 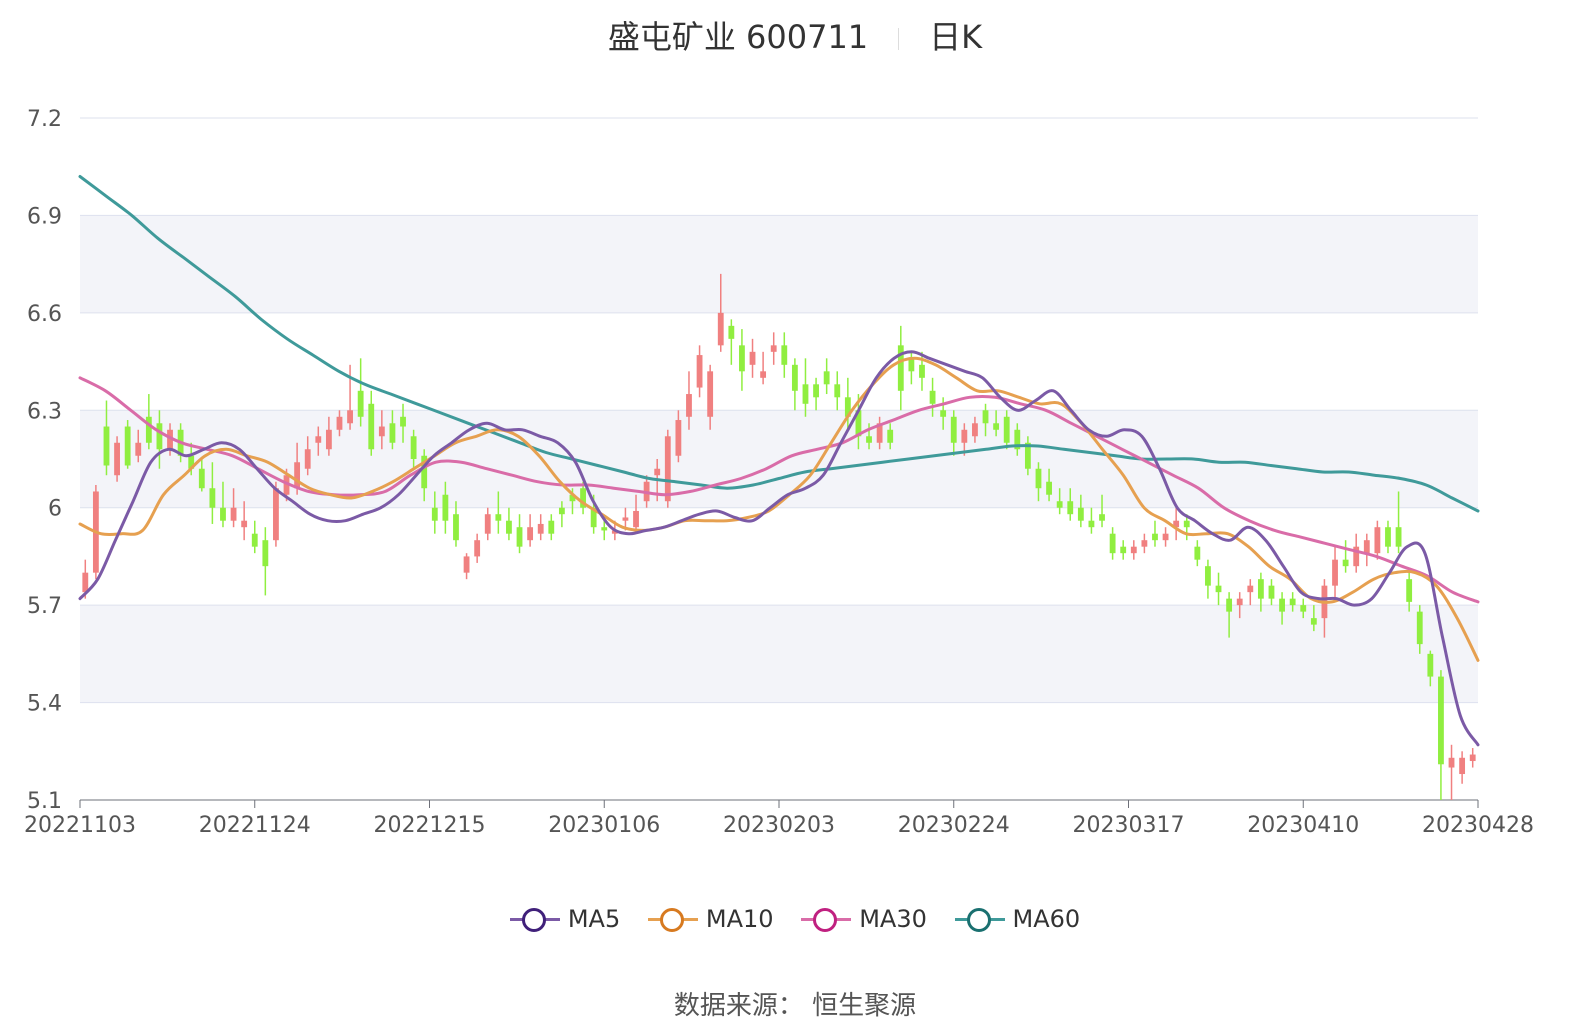 What do you see at coordinates (430, 825) in the screenshot?
I see `x-tick-label: 20221215` at bounding box center [430, 825].